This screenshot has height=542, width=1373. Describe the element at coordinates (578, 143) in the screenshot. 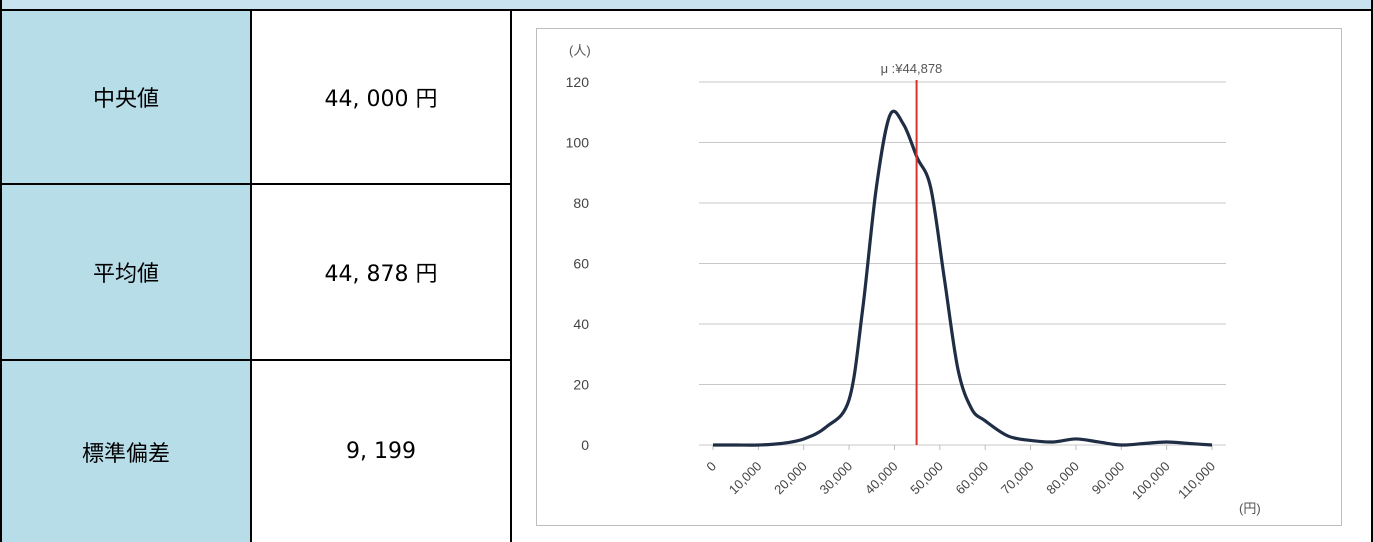

I see `y-tick-label: 100` at that location.